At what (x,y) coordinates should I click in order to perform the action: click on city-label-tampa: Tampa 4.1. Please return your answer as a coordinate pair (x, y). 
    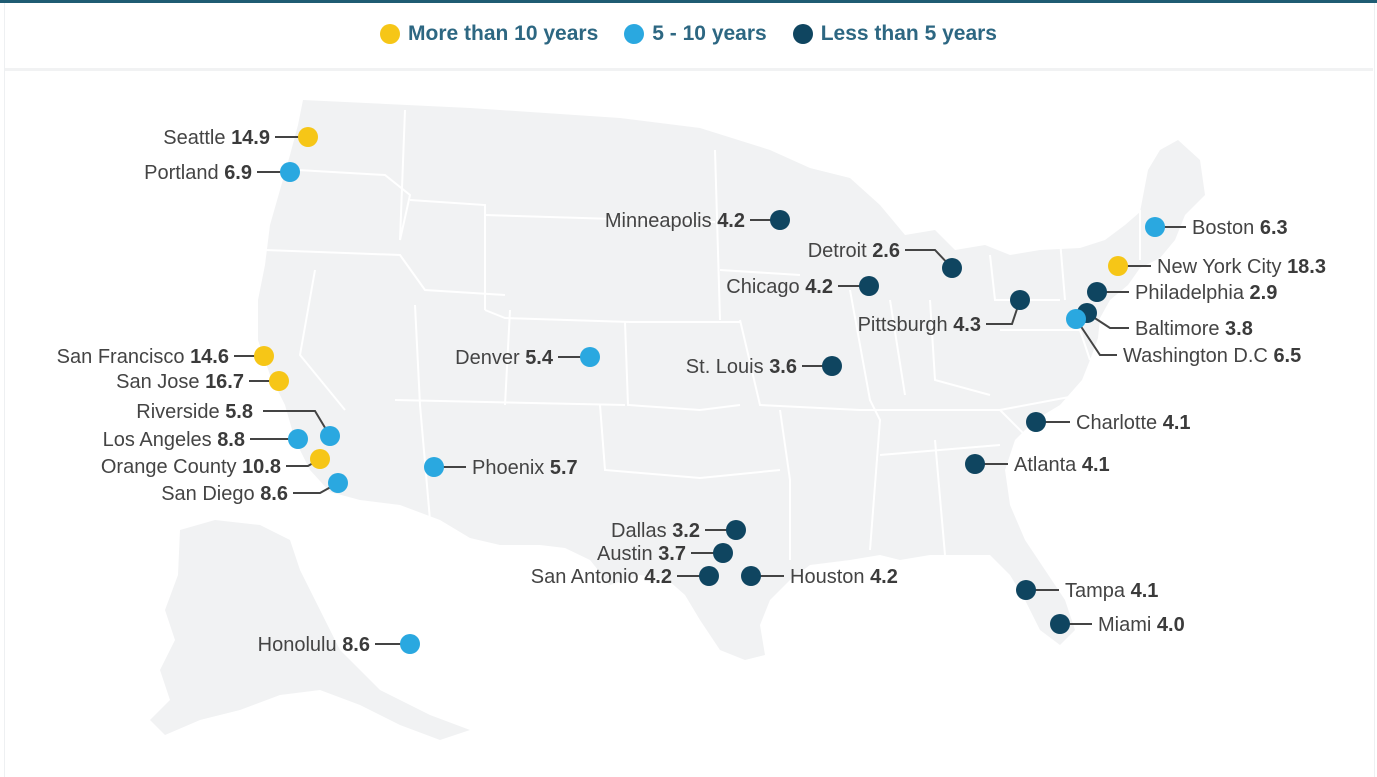
    Looking at the image, I should click on (1111, 591).